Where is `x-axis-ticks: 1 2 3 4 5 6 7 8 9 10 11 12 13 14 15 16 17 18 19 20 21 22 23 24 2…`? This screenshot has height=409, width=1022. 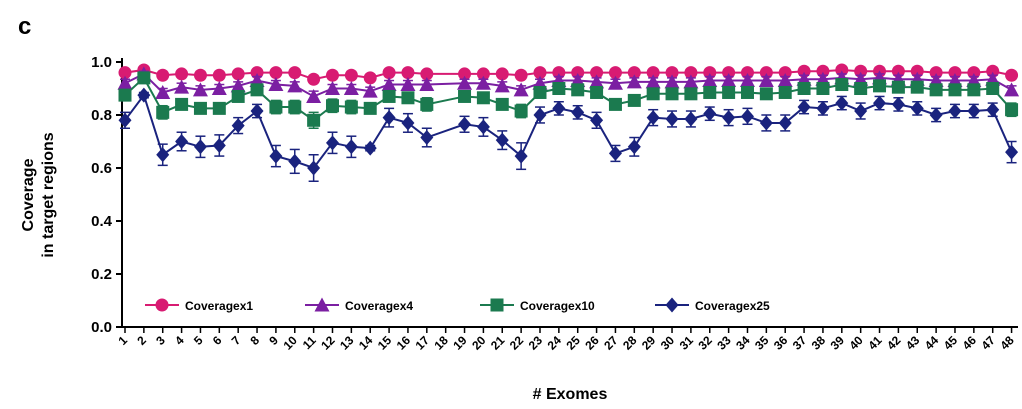 x-axis-ticks: 1 2 3 4 5 6 7 8 9 10 11 12 13 14 15 16 17 18 19 20 21 22 23 24 2… is located at coordinates (566, 340).